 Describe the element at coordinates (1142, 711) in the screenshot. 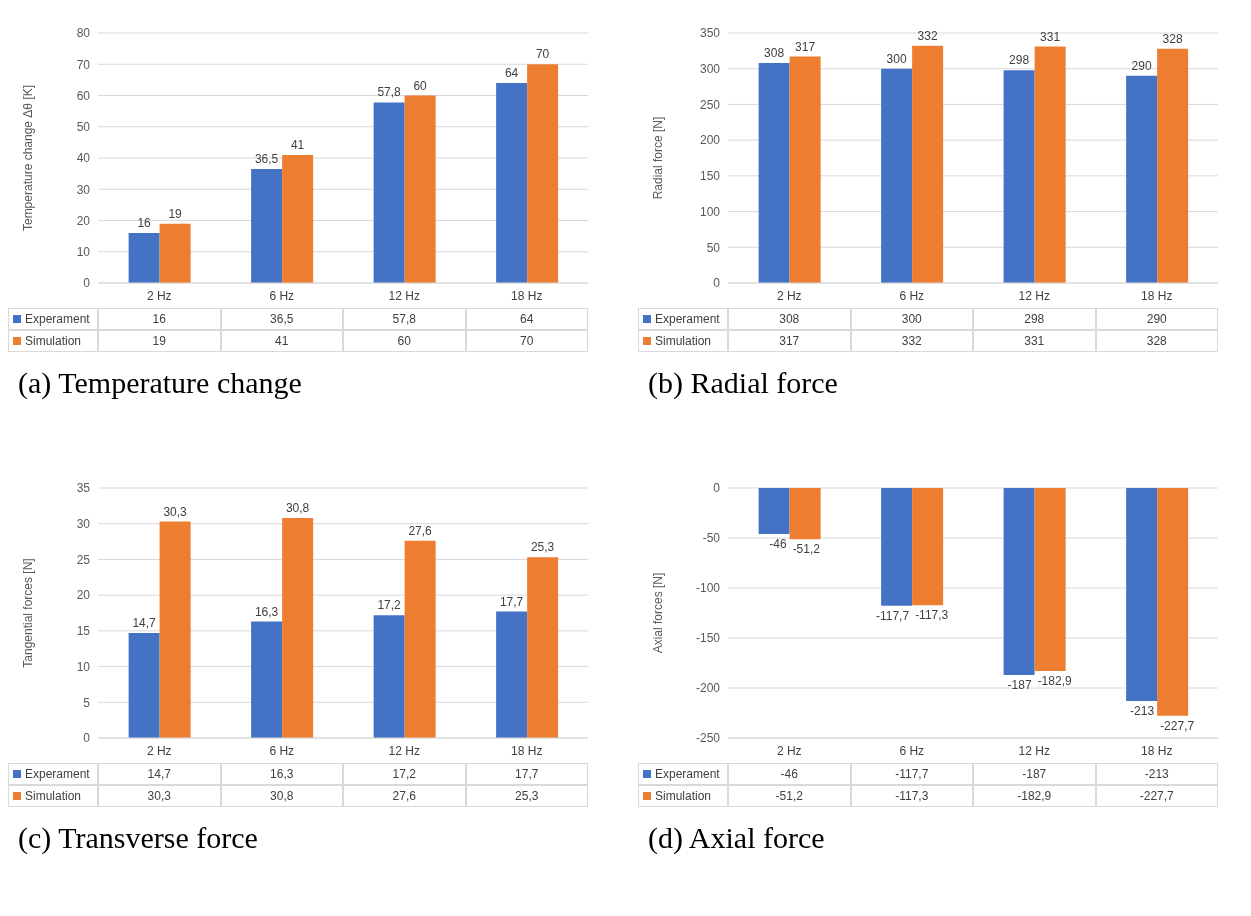

I see `text: -213` at that location.